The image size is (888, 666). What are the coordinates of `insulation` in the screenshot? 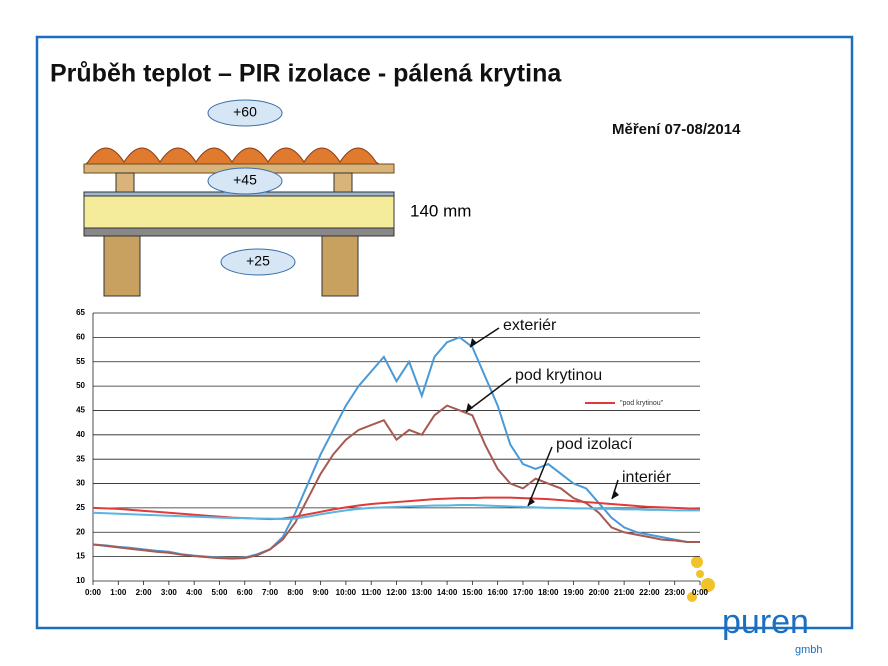 It's located at (239, 212).